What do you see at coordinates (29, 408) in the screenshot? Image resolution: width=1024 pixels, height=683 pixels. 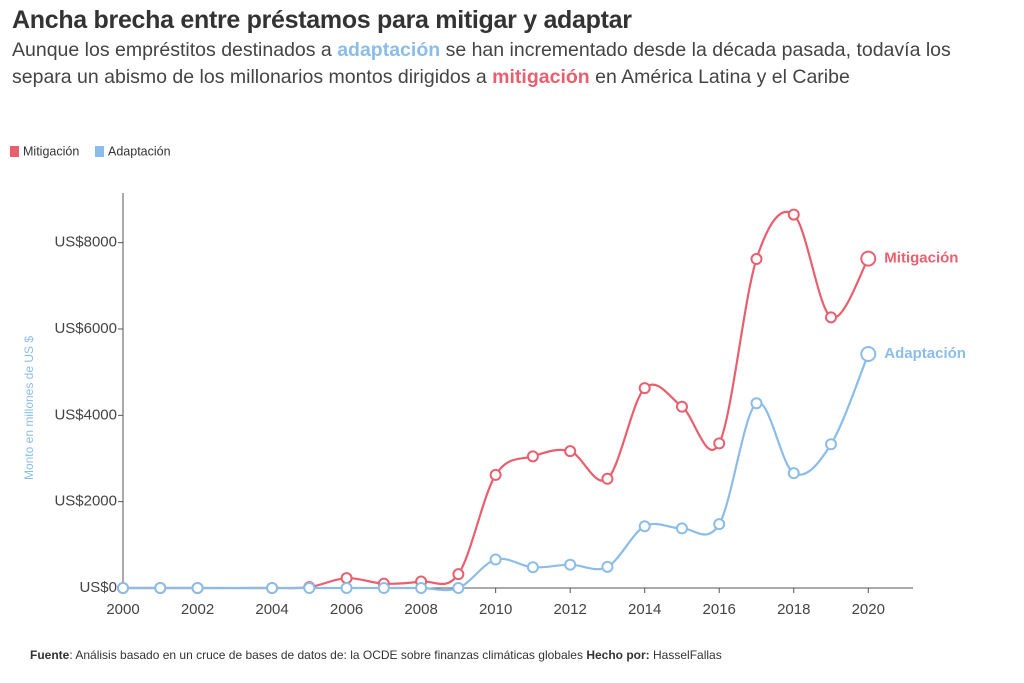 I see `y-axis-label: Monto en millones de US $` at bounding box center [29, 408].